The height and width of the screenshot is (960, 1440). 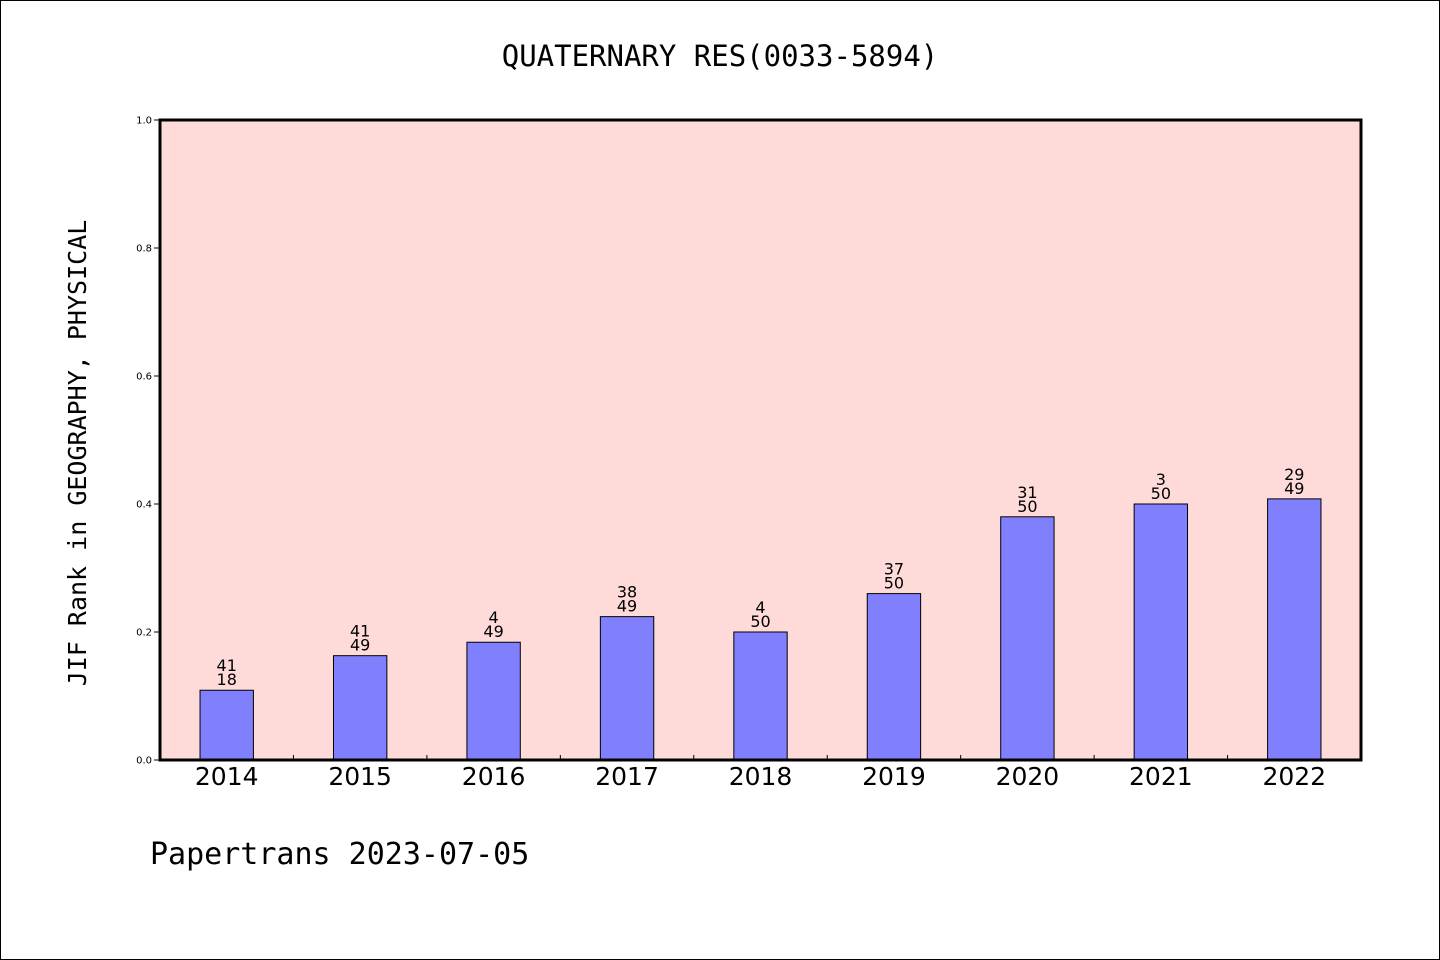 I want to click on y-axis-ticks: 0.0 0.2 0.4 0.6 0.8 1.0, so click(x=148, y=441).